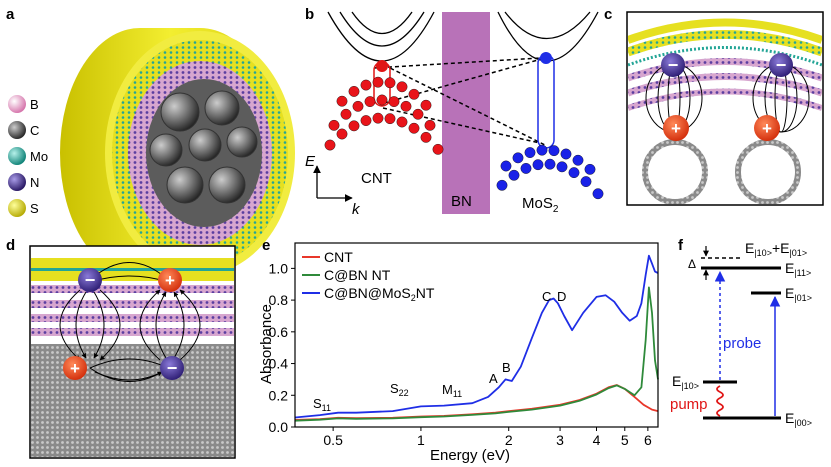 This screenshot has height=467, width=831. What do you see at coordinates (279, 364) in the screenshot?
I see `y-tick-label: 0.4` at bounding box center [279, 364].